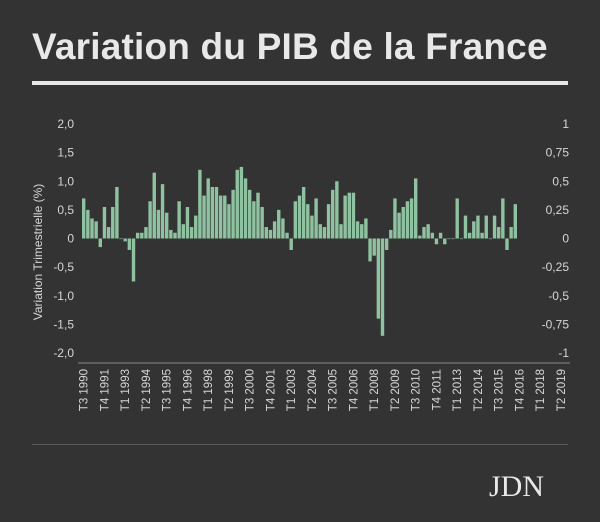 This screenshot has width=600, height=522. I want to click on right-axis-ticks: 1 0,75 0,5 0,25 0 -0,25 -0,5 -0,75 -1, so click(556, 238).